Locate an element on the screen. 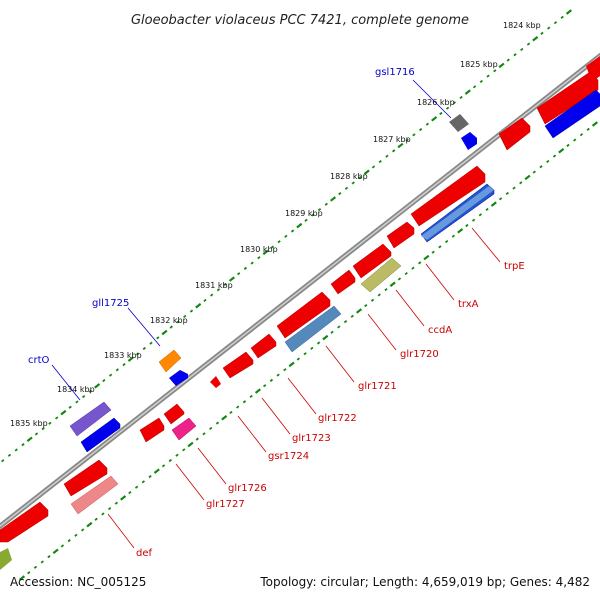 The height and width of the screenshot is (600, 600). tick-label: 1830 kbp is located at coordinates (259, 249).